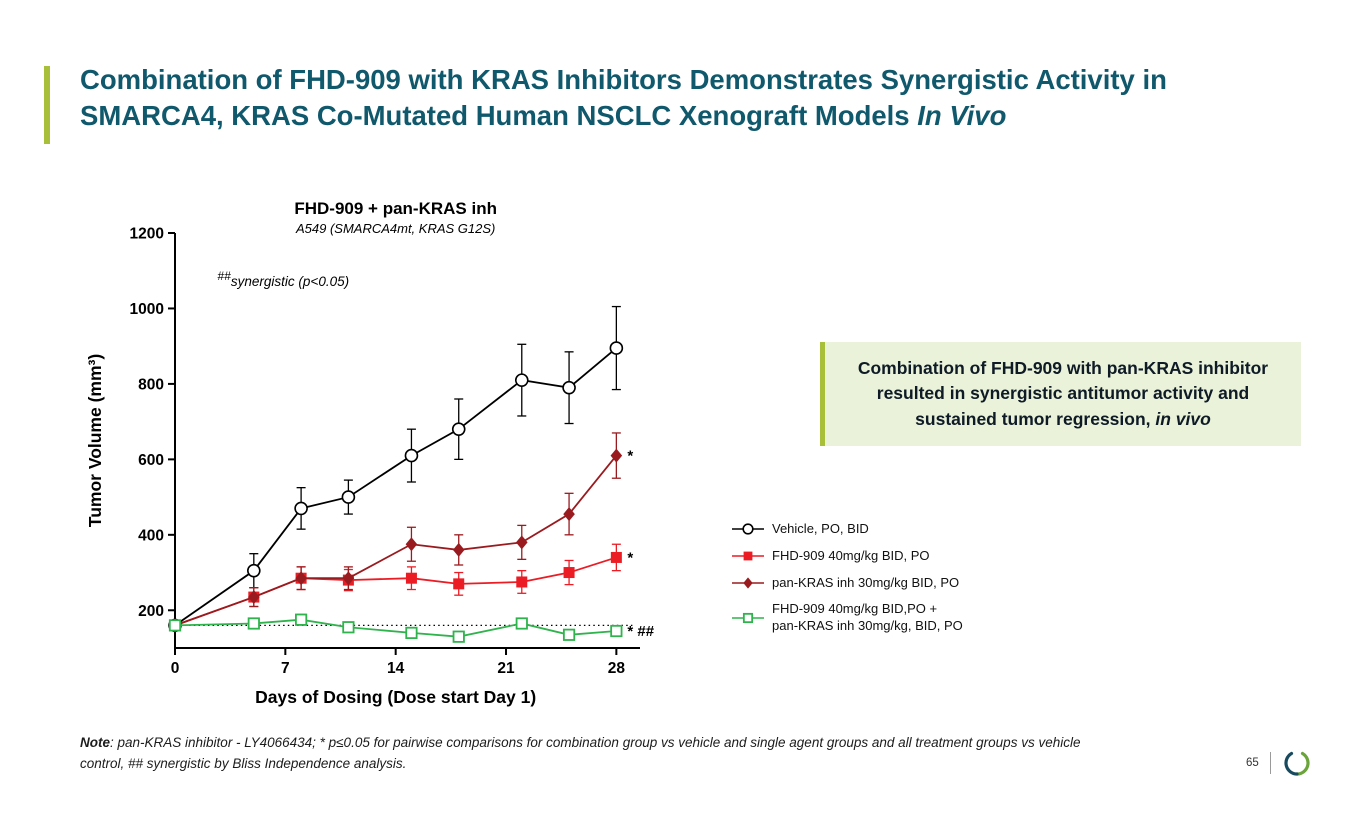 This screenshot has width=1365, height=829. What do you see at coordinates (147, 234) in the screenshot?
I see `svg-text: 1200` at bounding box center [147, 234].